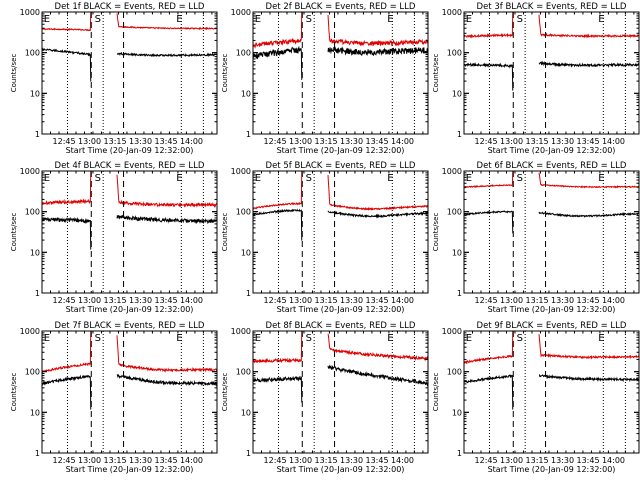  Describe the element at coordinates (552, 7) in the screenshot. I see `panel-title: Det 3f BLACK = Events, RED = LLD` at that location.